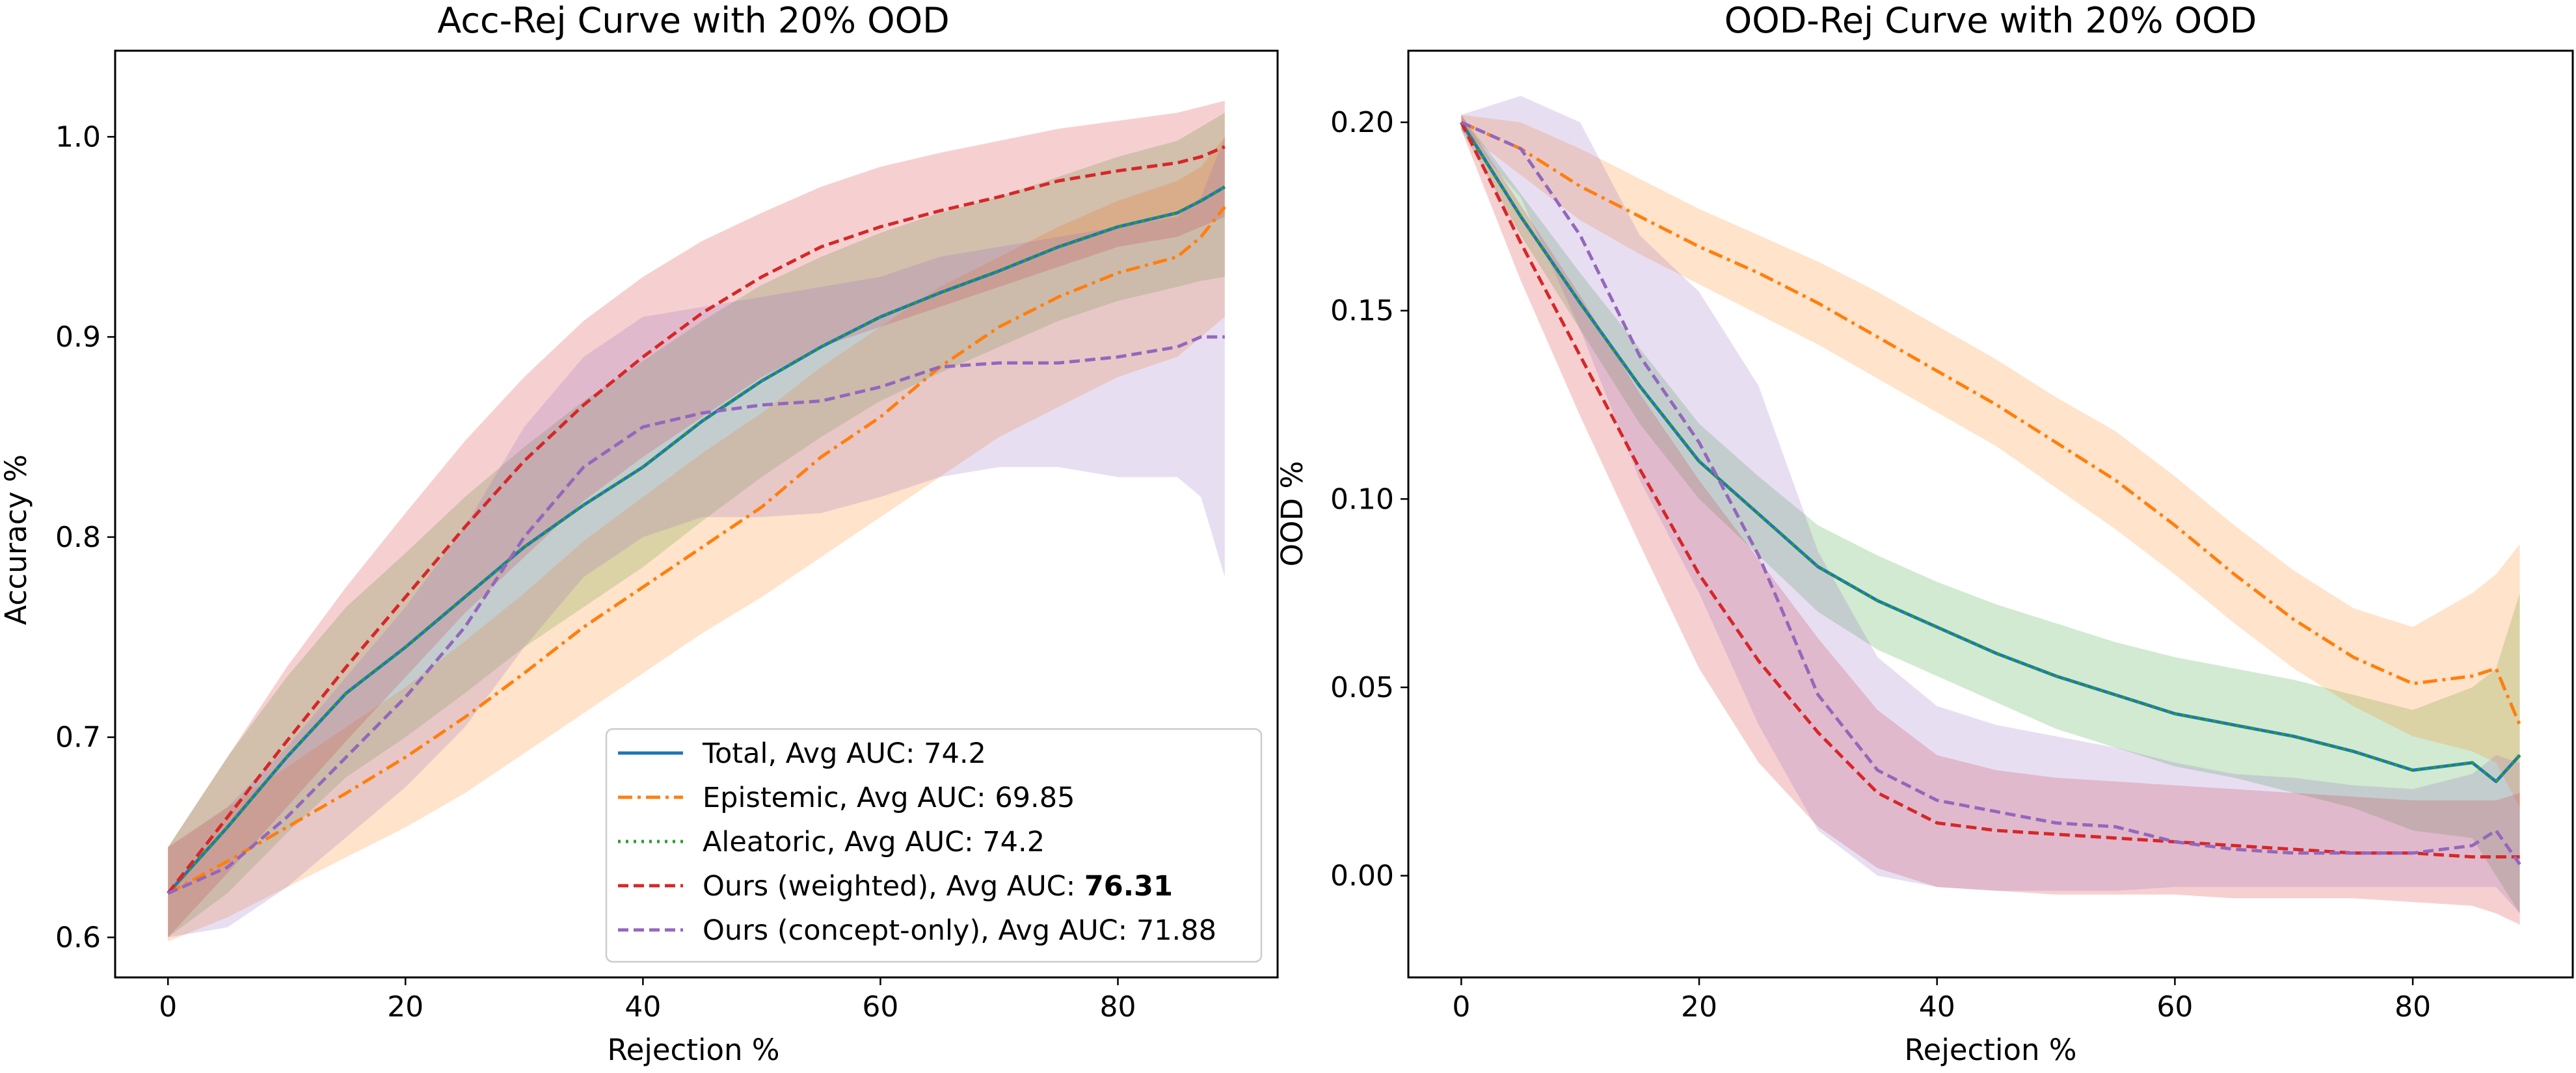 This screenshot has height=1073, width=2576. What do you see at coordinates (2413, 1007) in the screenshot?
I see `ood-rej-xtick-label: 80` at bounding box center [2413, 1007].